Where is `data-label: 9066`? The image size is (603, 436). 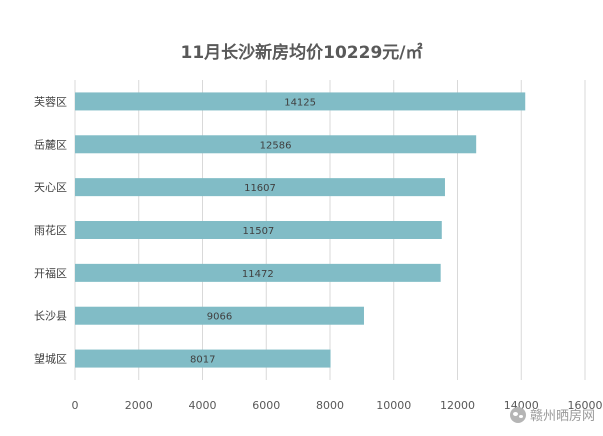
data-label: 9066 is located at coordinates (219, 317).